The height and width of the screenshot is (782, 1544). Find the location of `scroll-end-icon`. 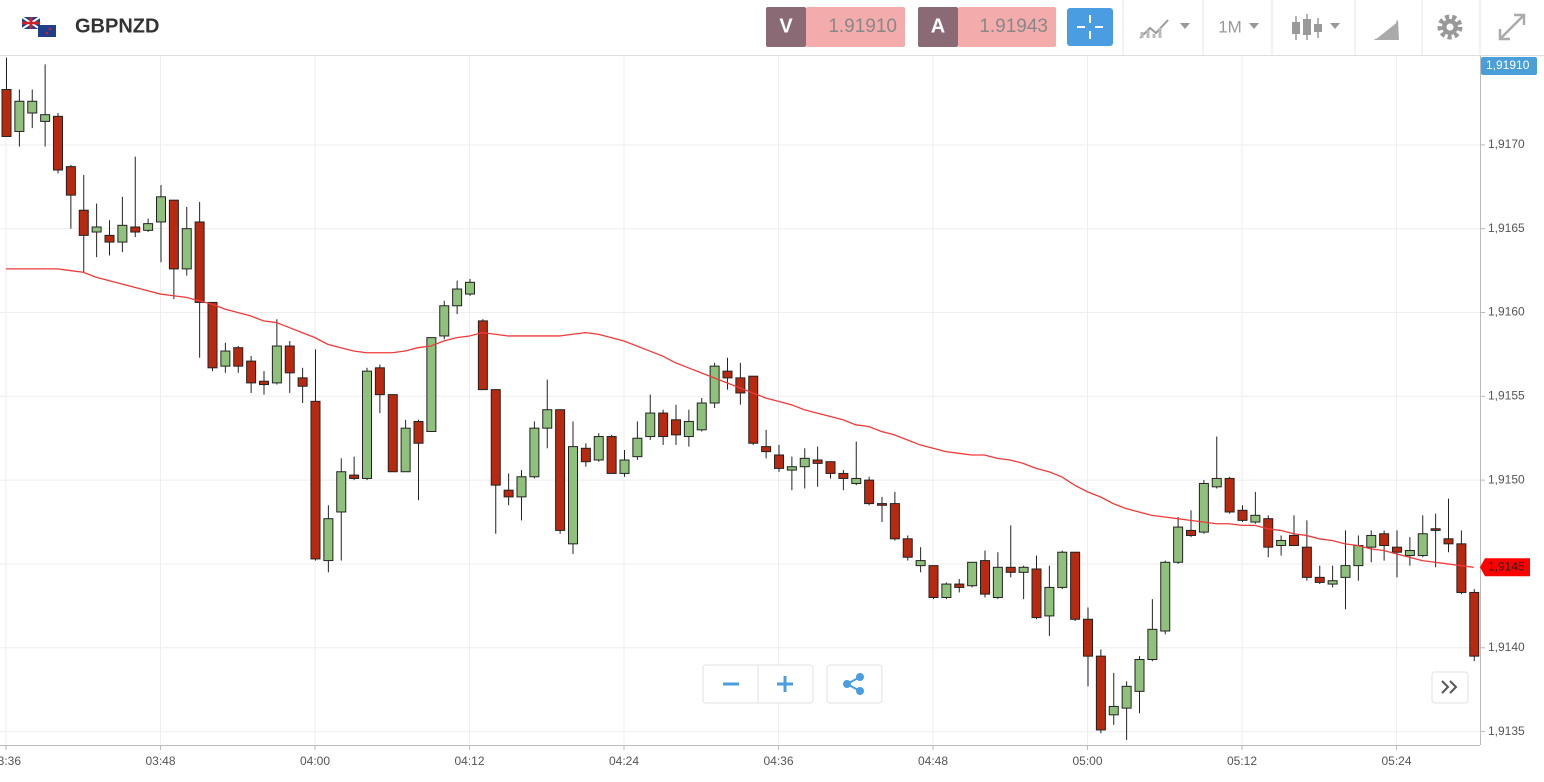

scroll-end-icon is located at coordinates (1449, 687).